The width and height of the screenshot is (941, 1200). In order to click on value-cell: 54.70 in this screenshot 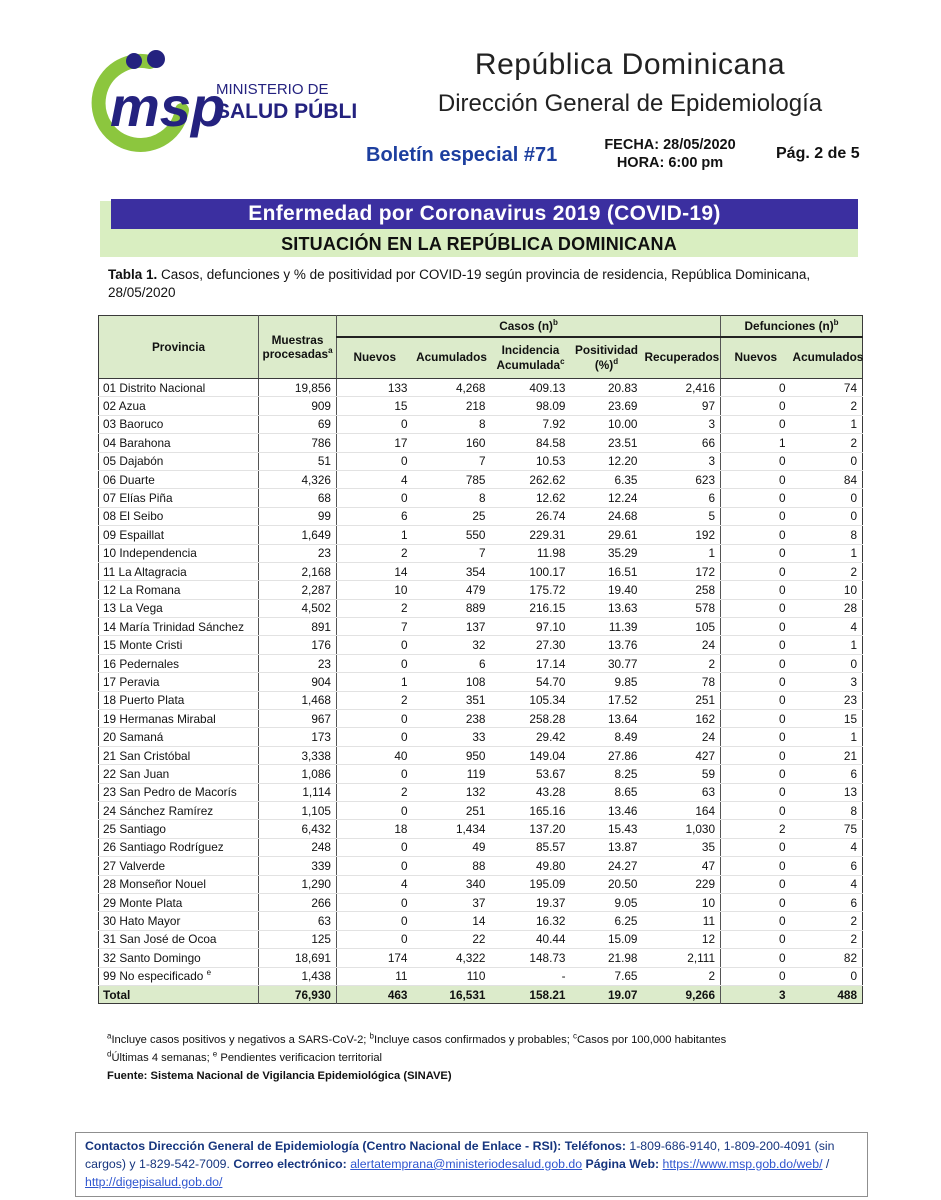, I will do `click(530, 682)`.